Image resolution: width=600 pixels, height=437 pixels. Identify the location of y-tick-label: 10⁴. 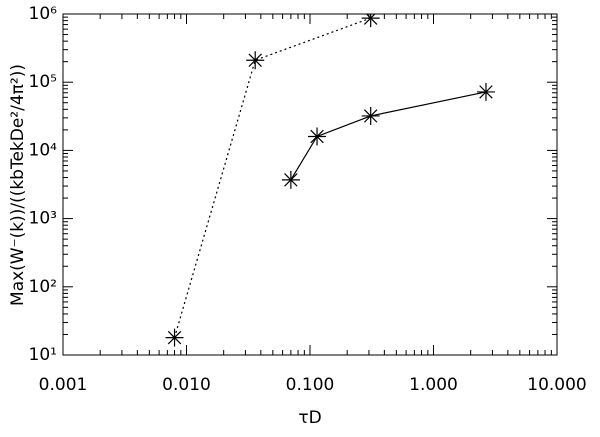
(43, 150).